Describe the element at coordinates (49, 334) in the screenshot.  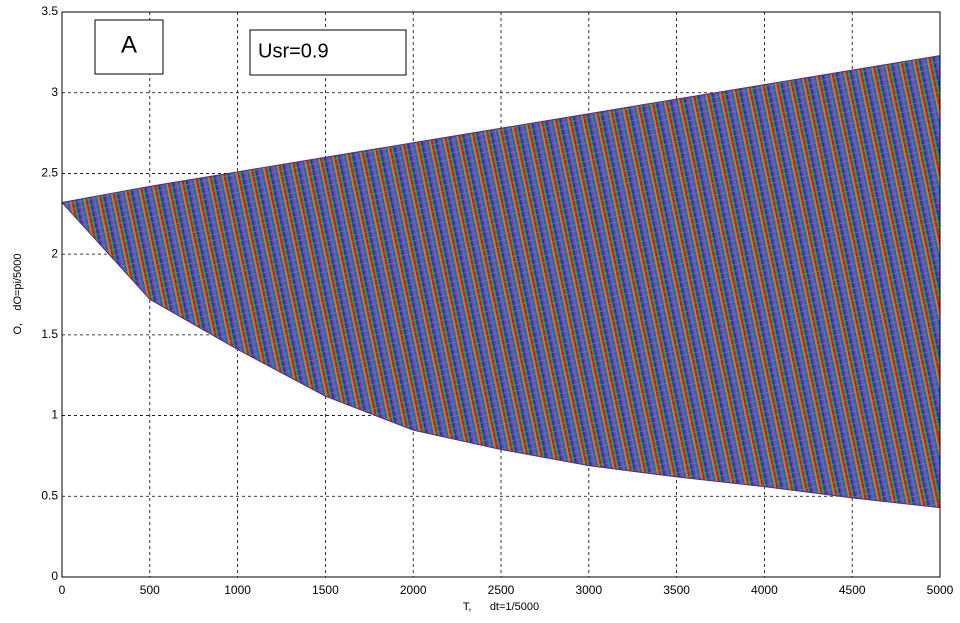
I see `y-tick-label: 1.5` at that location.